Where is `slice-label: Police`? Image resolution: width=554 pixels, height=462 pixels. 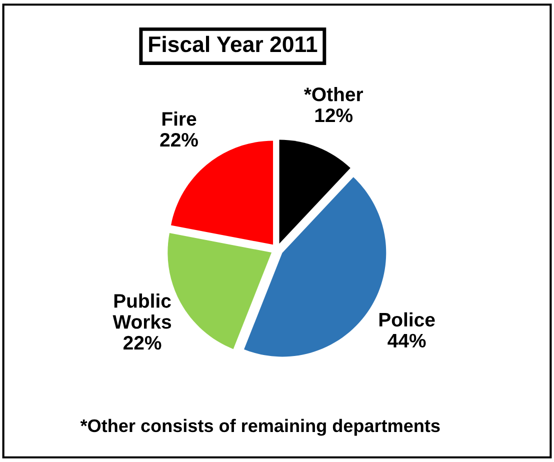
slice-label: Police is located at coordinates (407, 319).